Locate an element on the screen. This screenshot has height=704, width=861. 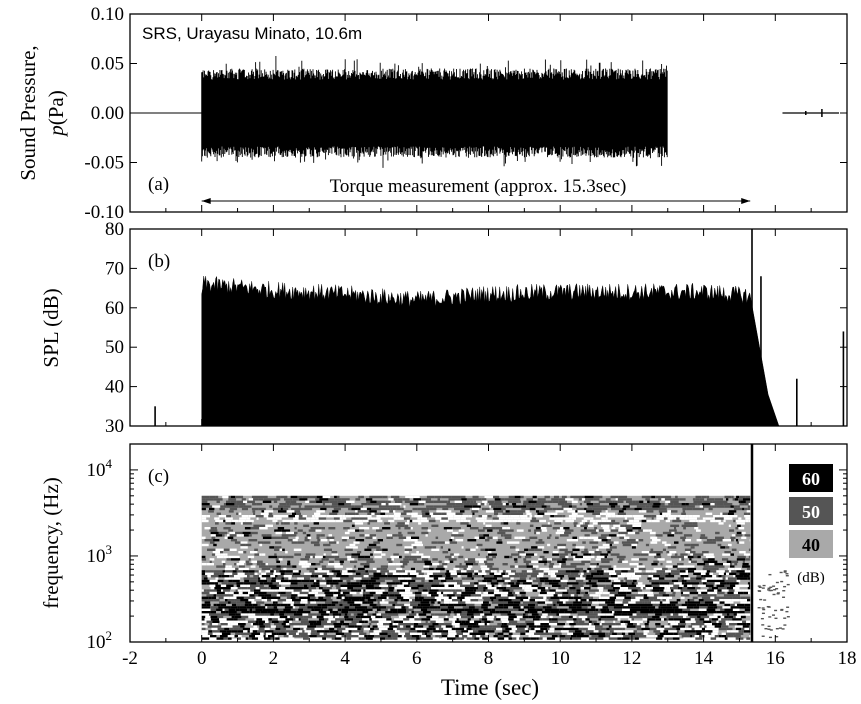
x-tick-label: 14 is located at coordinates (704, 658).